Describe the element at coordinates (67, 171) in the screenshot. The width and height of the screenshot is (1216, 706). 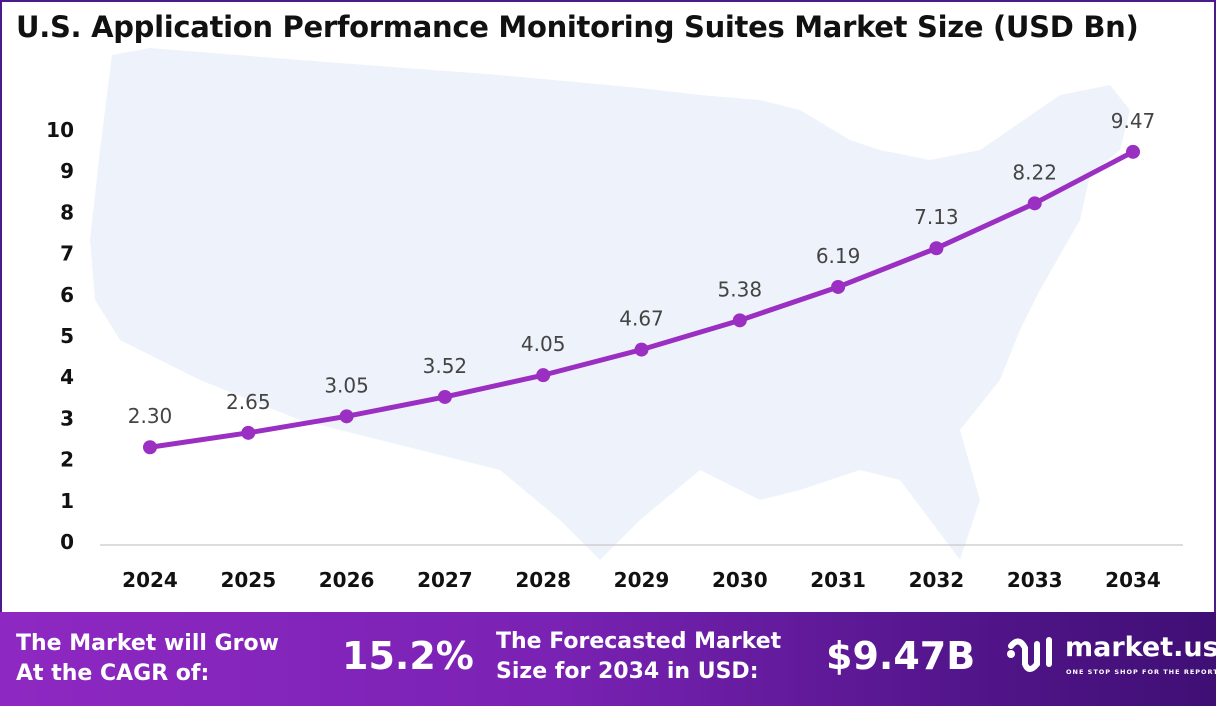
I see `y-tick-label: 9` at that location.